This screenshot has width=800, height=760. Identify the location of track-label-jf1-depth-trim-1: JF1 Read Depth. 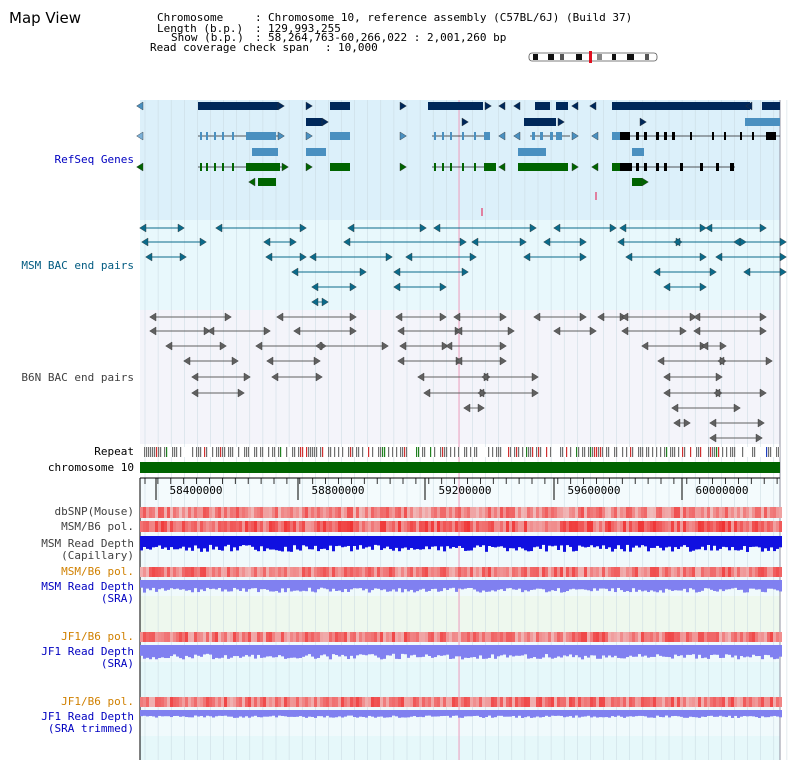
(87, 716).